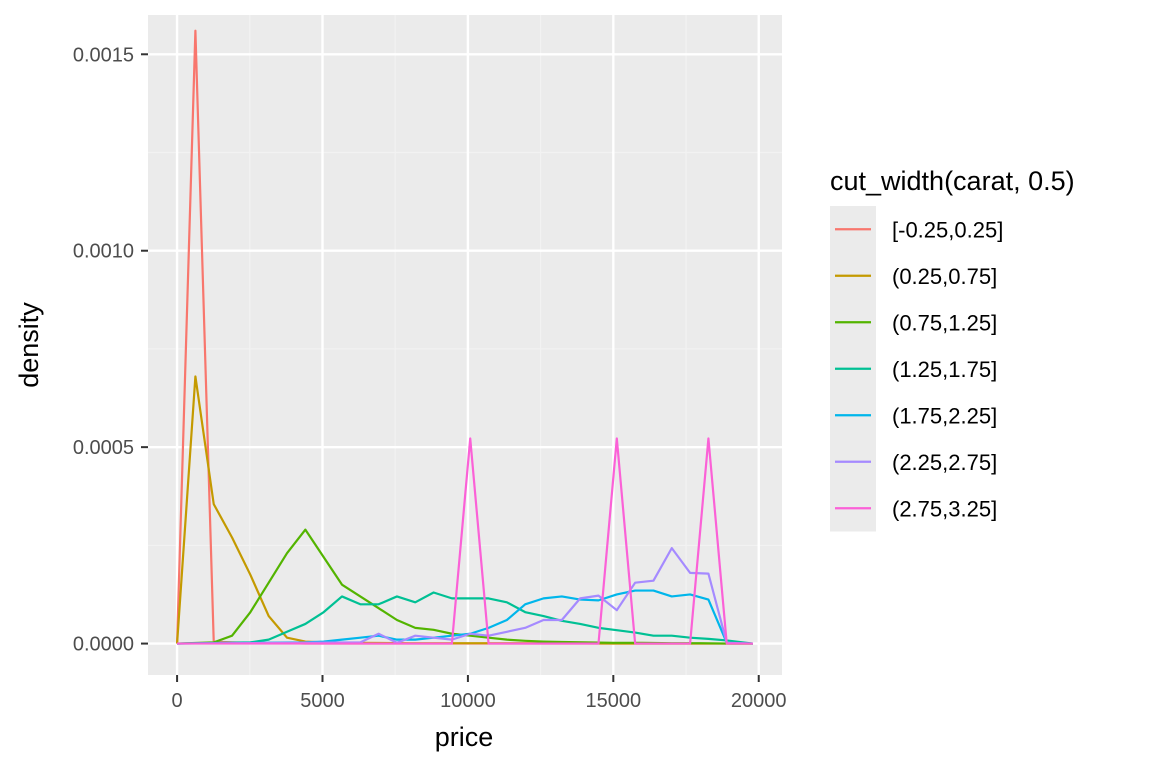 Image resolution: width=1152 pixels, height=768 pixels. What do you see at coordinates (110, 350) in the screenshot?
I see `y-axis: 0.0000 0.0005 0.0010 0.0015` at bounding box center [110, 350].